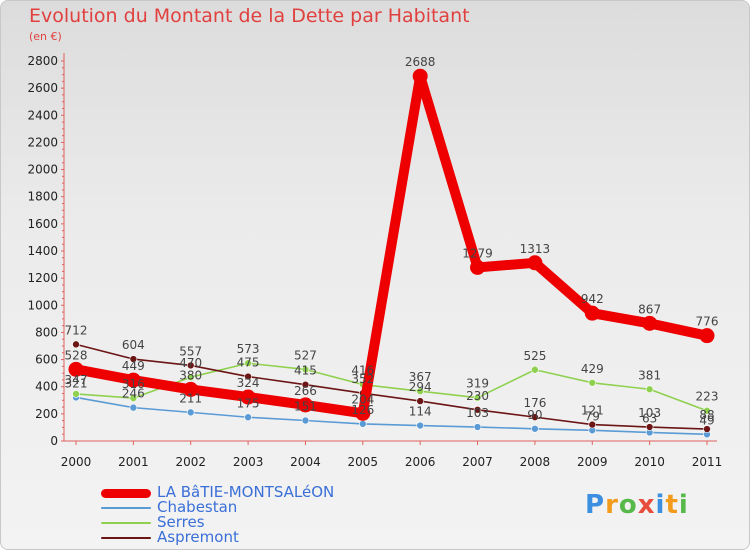 The width and height of the screenshot is (750, 550). Describe the element at coordinates (420, 62) in the screenshot. I see `data-label-3-6: 2688` at that location.